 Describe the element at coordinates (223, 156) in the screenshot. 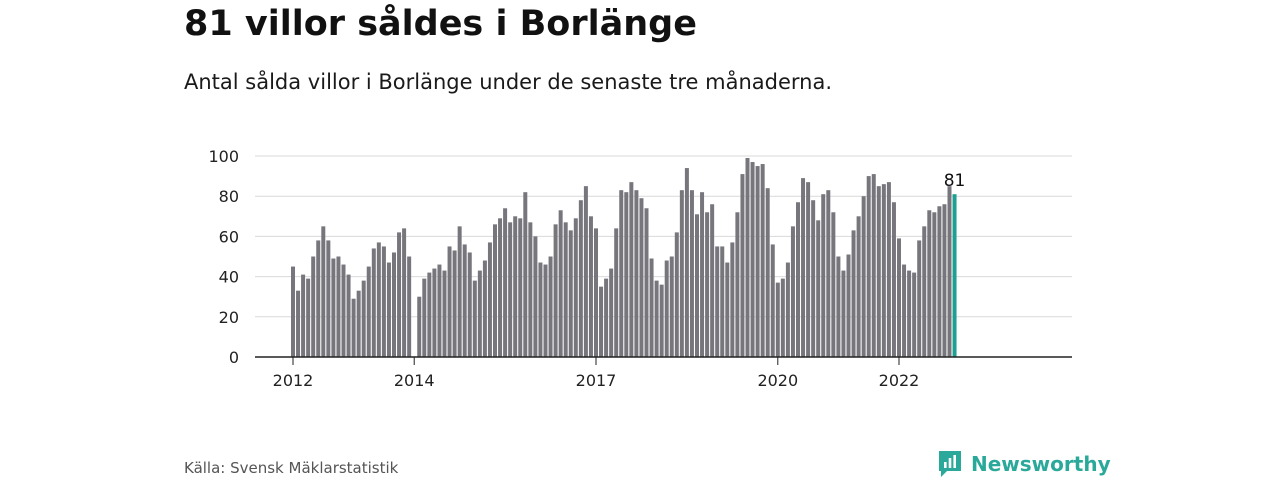

I see `y-tick-label: 100` at that location.